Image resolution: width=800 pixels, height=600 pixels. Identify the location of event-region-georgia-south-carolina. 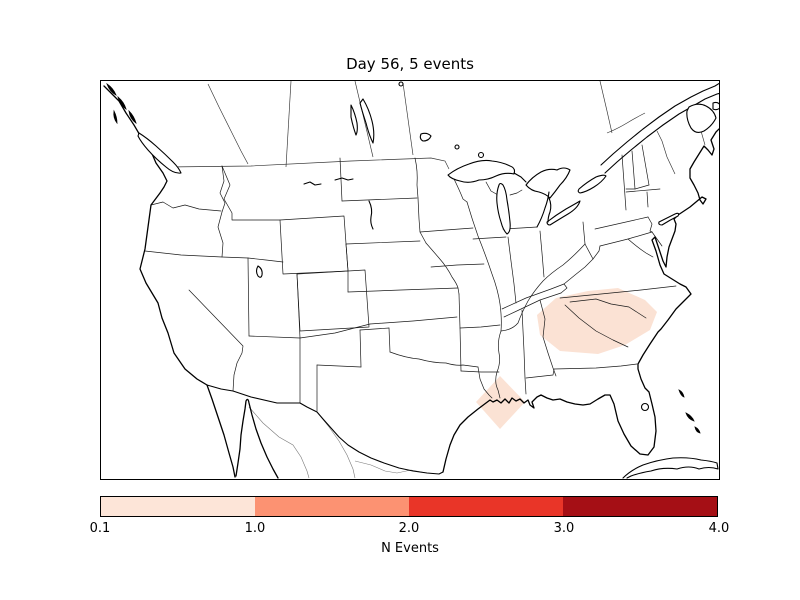
(597, 321).